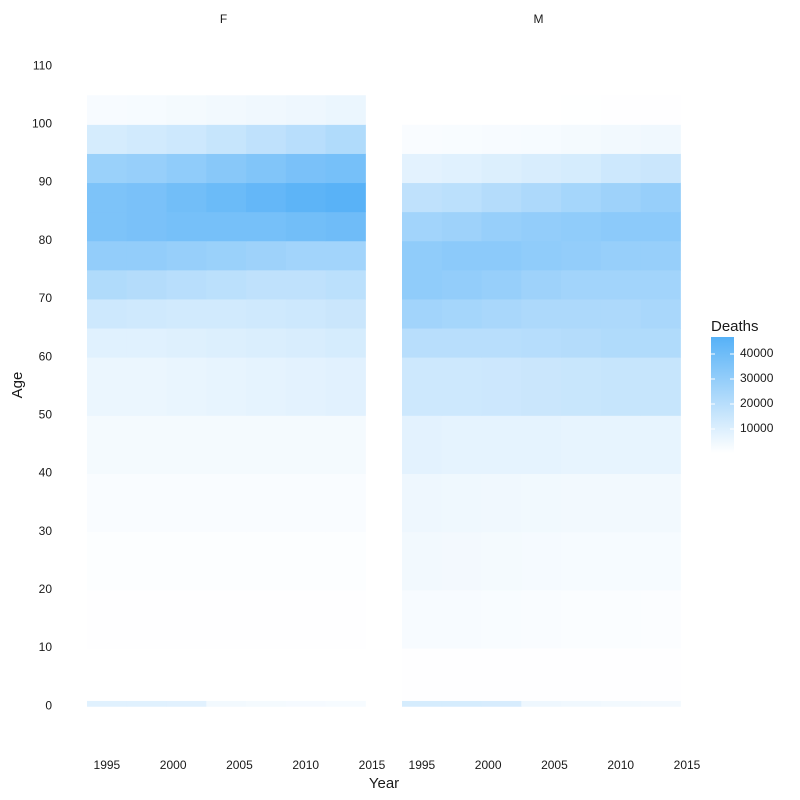 Image resolution: width=800 pixels, height=800 pixels. Describe the element at coordinates (539, 19) in the screenshot. I see `facet-label: M` at that location.